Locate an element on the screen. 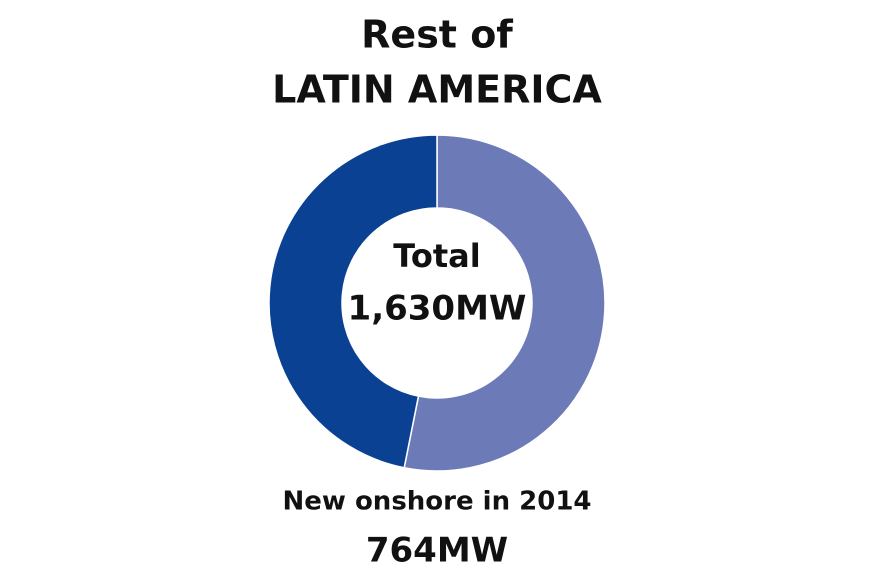  chart-title: Rest of is located at coordinates (437, 35).